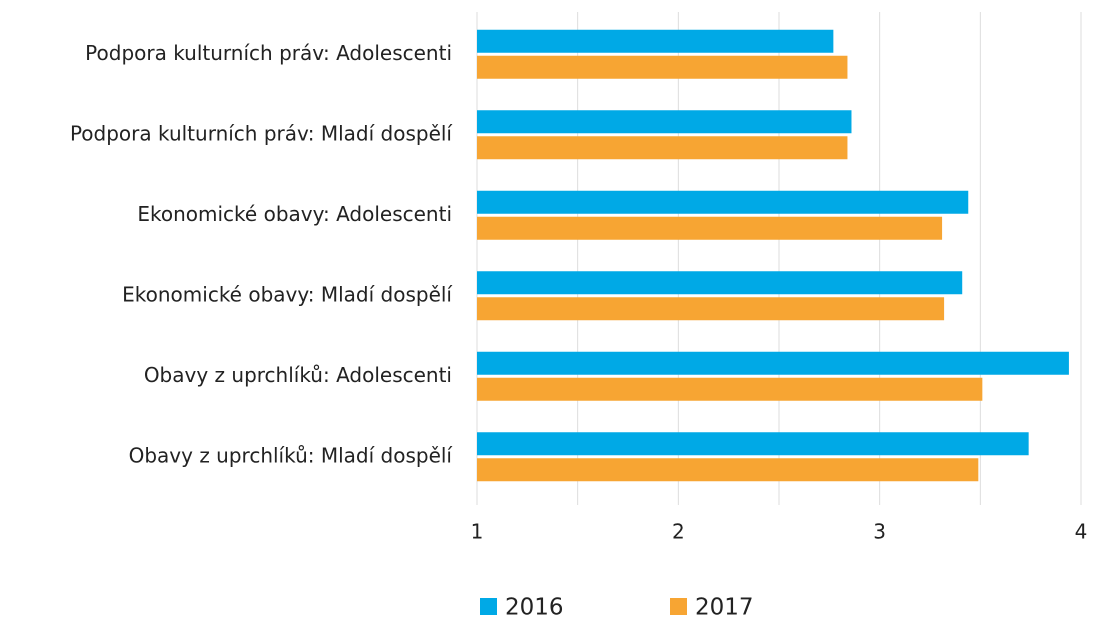 Image resolution: width=1095 pixels, height=619 pixels. Describe the element at coordinates (268, 53) in the screenshot. I see `y-tick-label: Podpora kulturních práv: Adolescenti` at that location.